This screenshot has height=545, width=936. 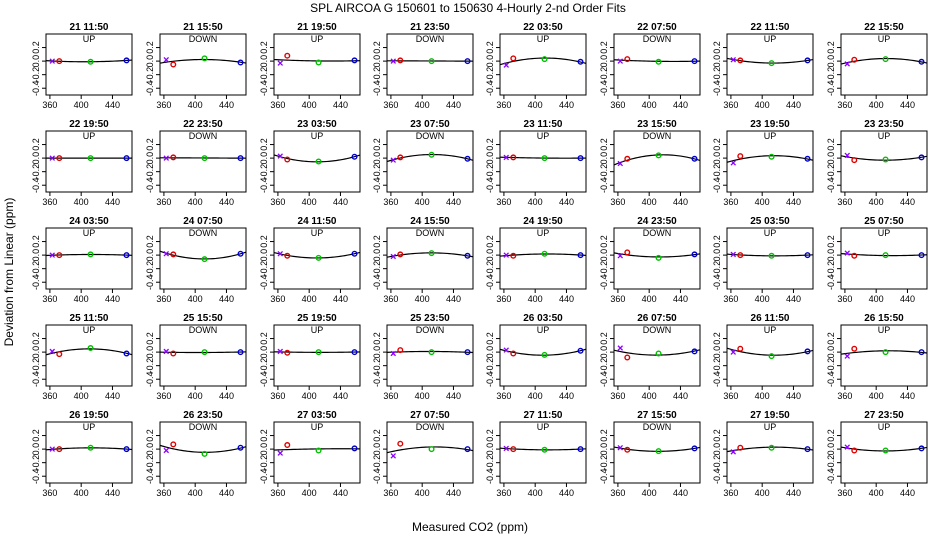 What do you see at coordinates (203, 124) in the screenshot?
I see `panel-title: 22 23:50` at bounding box center [203, 124].